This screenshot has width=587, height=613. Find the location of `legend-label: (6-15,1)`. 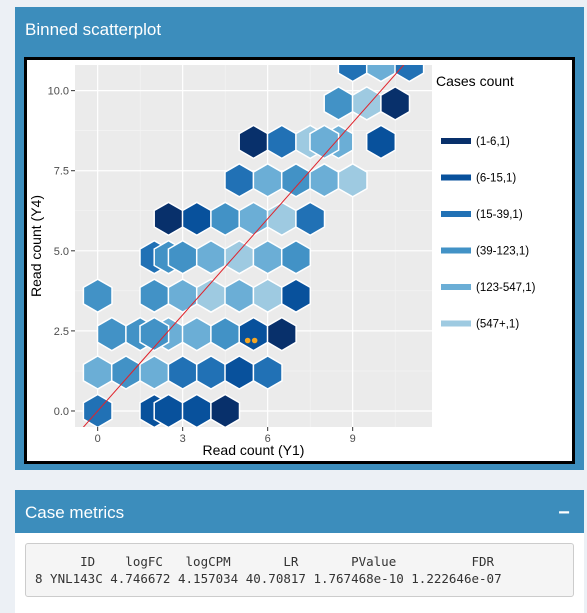

legend-label: (6-15,1) is located at coordinates (496, 179).